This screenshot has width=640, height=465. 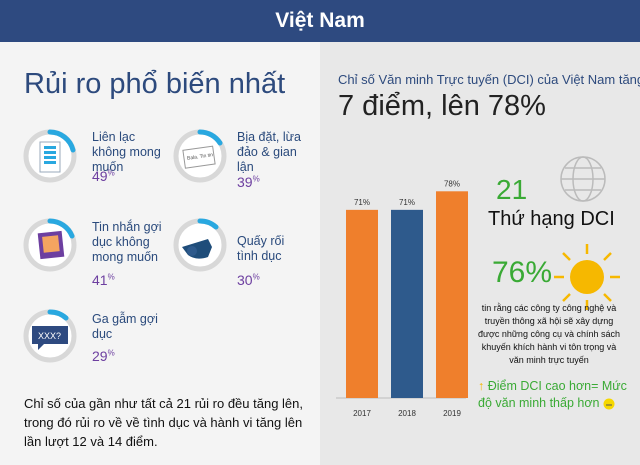 I want to click on globe-icon, so click(x=583, y=179).